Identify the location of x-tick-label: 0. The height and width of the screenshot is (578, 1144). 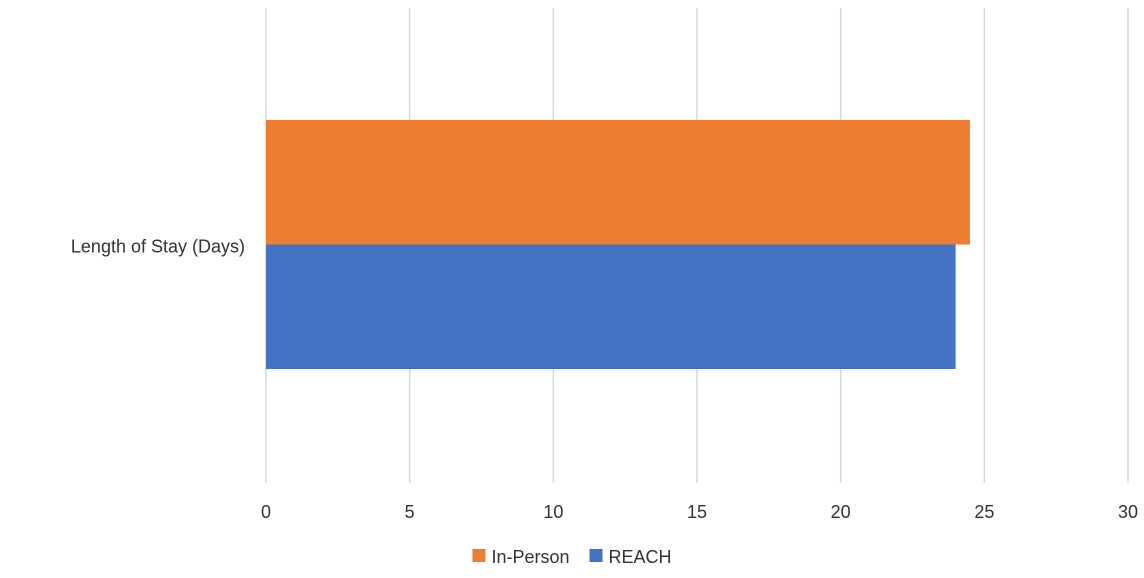
(266, 512).